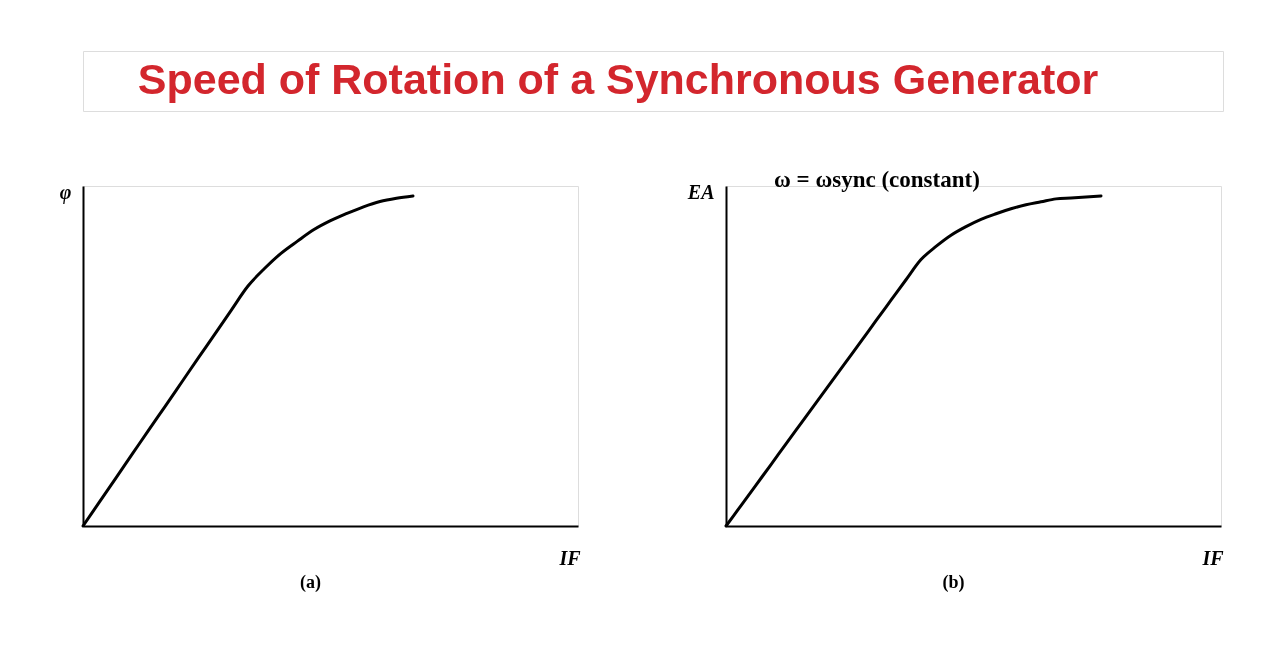 The image size is (1276, 672). Describe the element at coordinates (310, 582) in the screenshot. I see `text: (a)` at that location.